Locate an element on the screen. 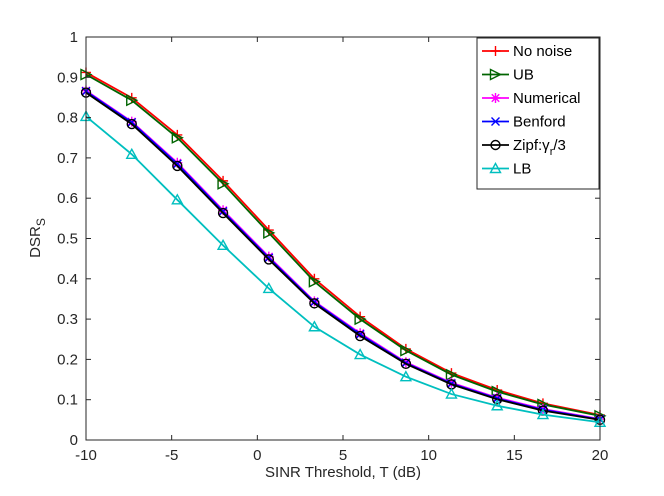  legend-item: Zipf:γr/3 is located at coordinates (524, 147).